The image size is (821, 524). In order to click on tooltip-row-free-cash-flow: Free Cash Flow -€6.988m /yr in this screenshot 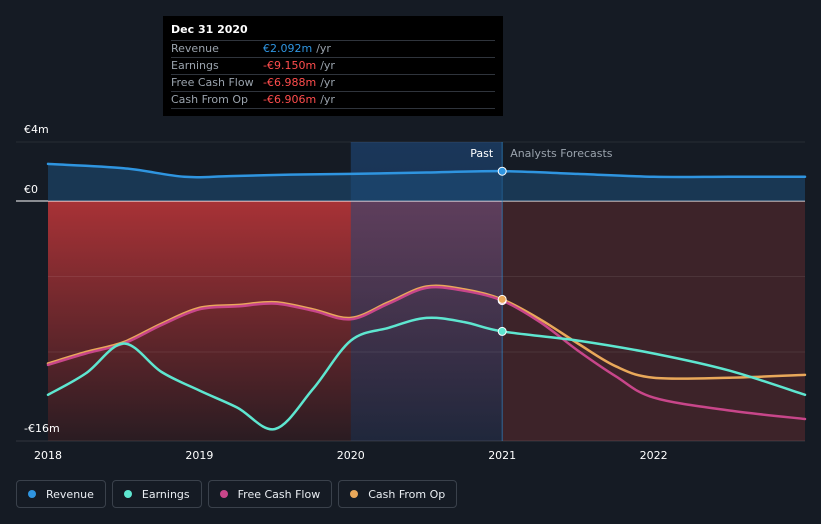, I will do `click(333, 83)`.